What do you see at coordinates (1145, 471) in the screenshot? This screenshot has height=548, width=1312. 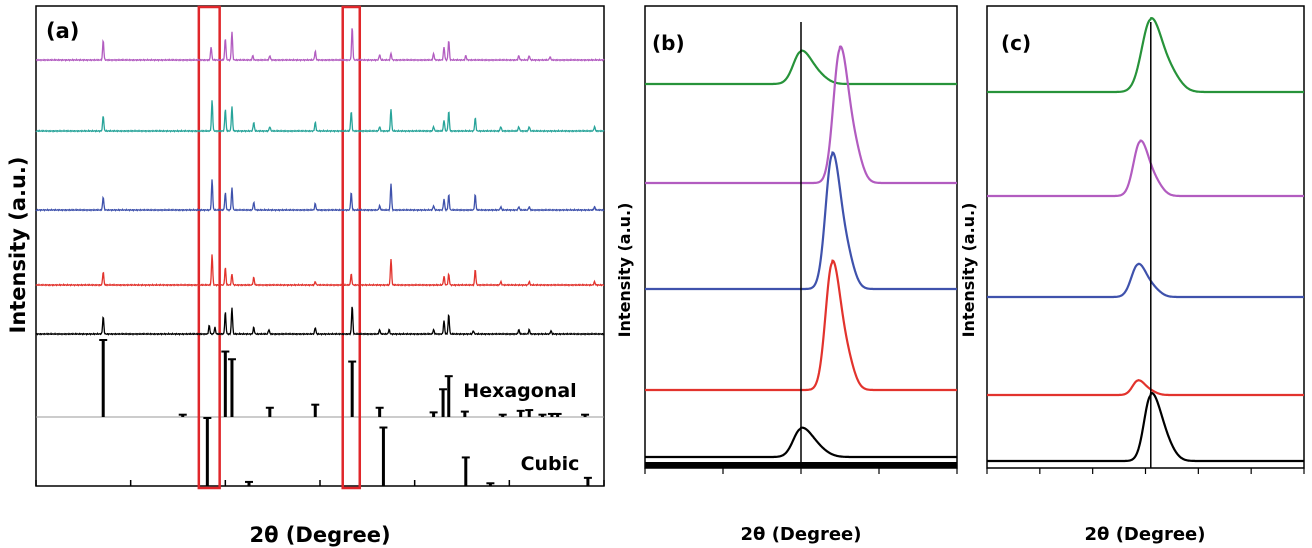 I see `panel-c-x-ticks` at bounding box center [1145, 471].